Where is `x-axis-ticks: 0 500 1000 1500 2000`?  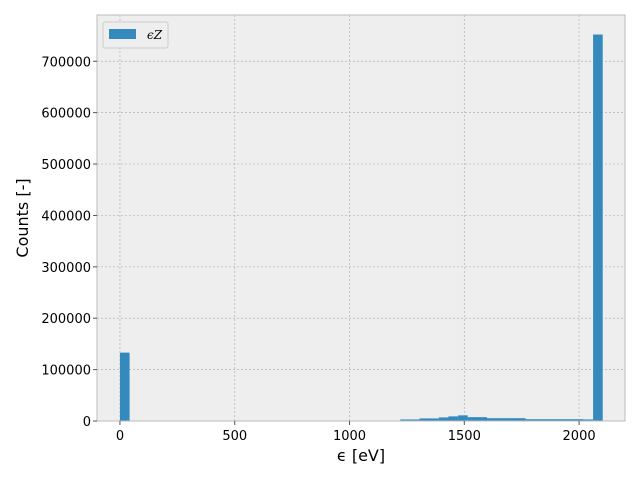
x-axis-ticks: 0 500 1000 1500 2000 is located at coordinates (356, 432).